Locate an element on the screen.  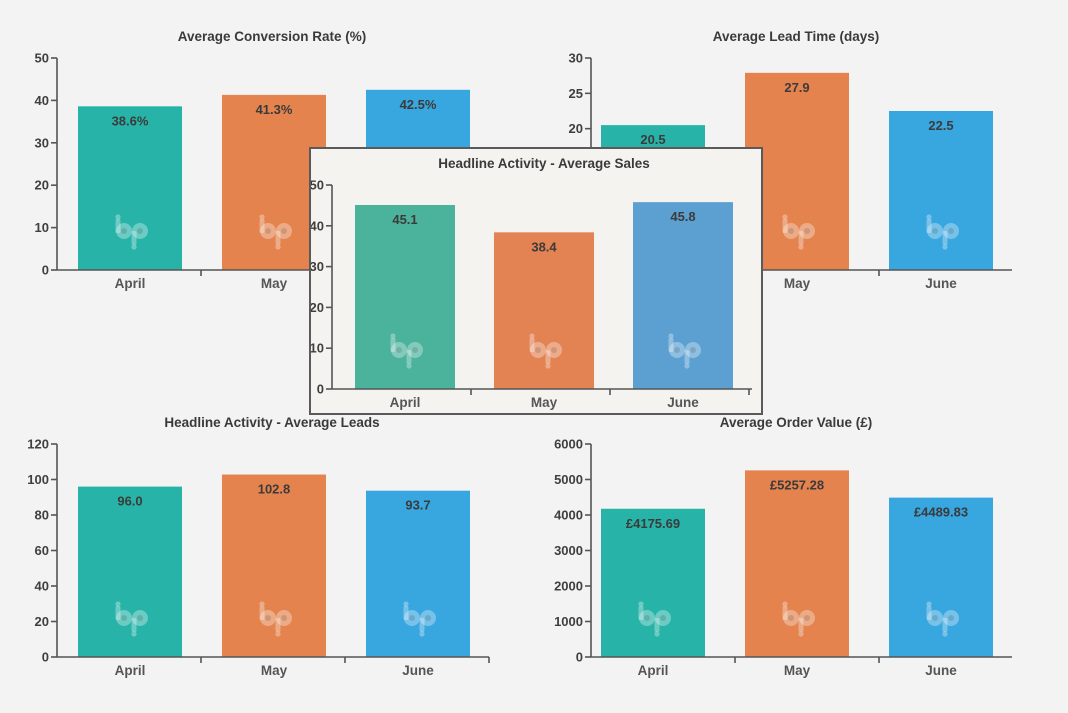
chart-title: Average Lead Time (days) is located at coordinates (796, 36).